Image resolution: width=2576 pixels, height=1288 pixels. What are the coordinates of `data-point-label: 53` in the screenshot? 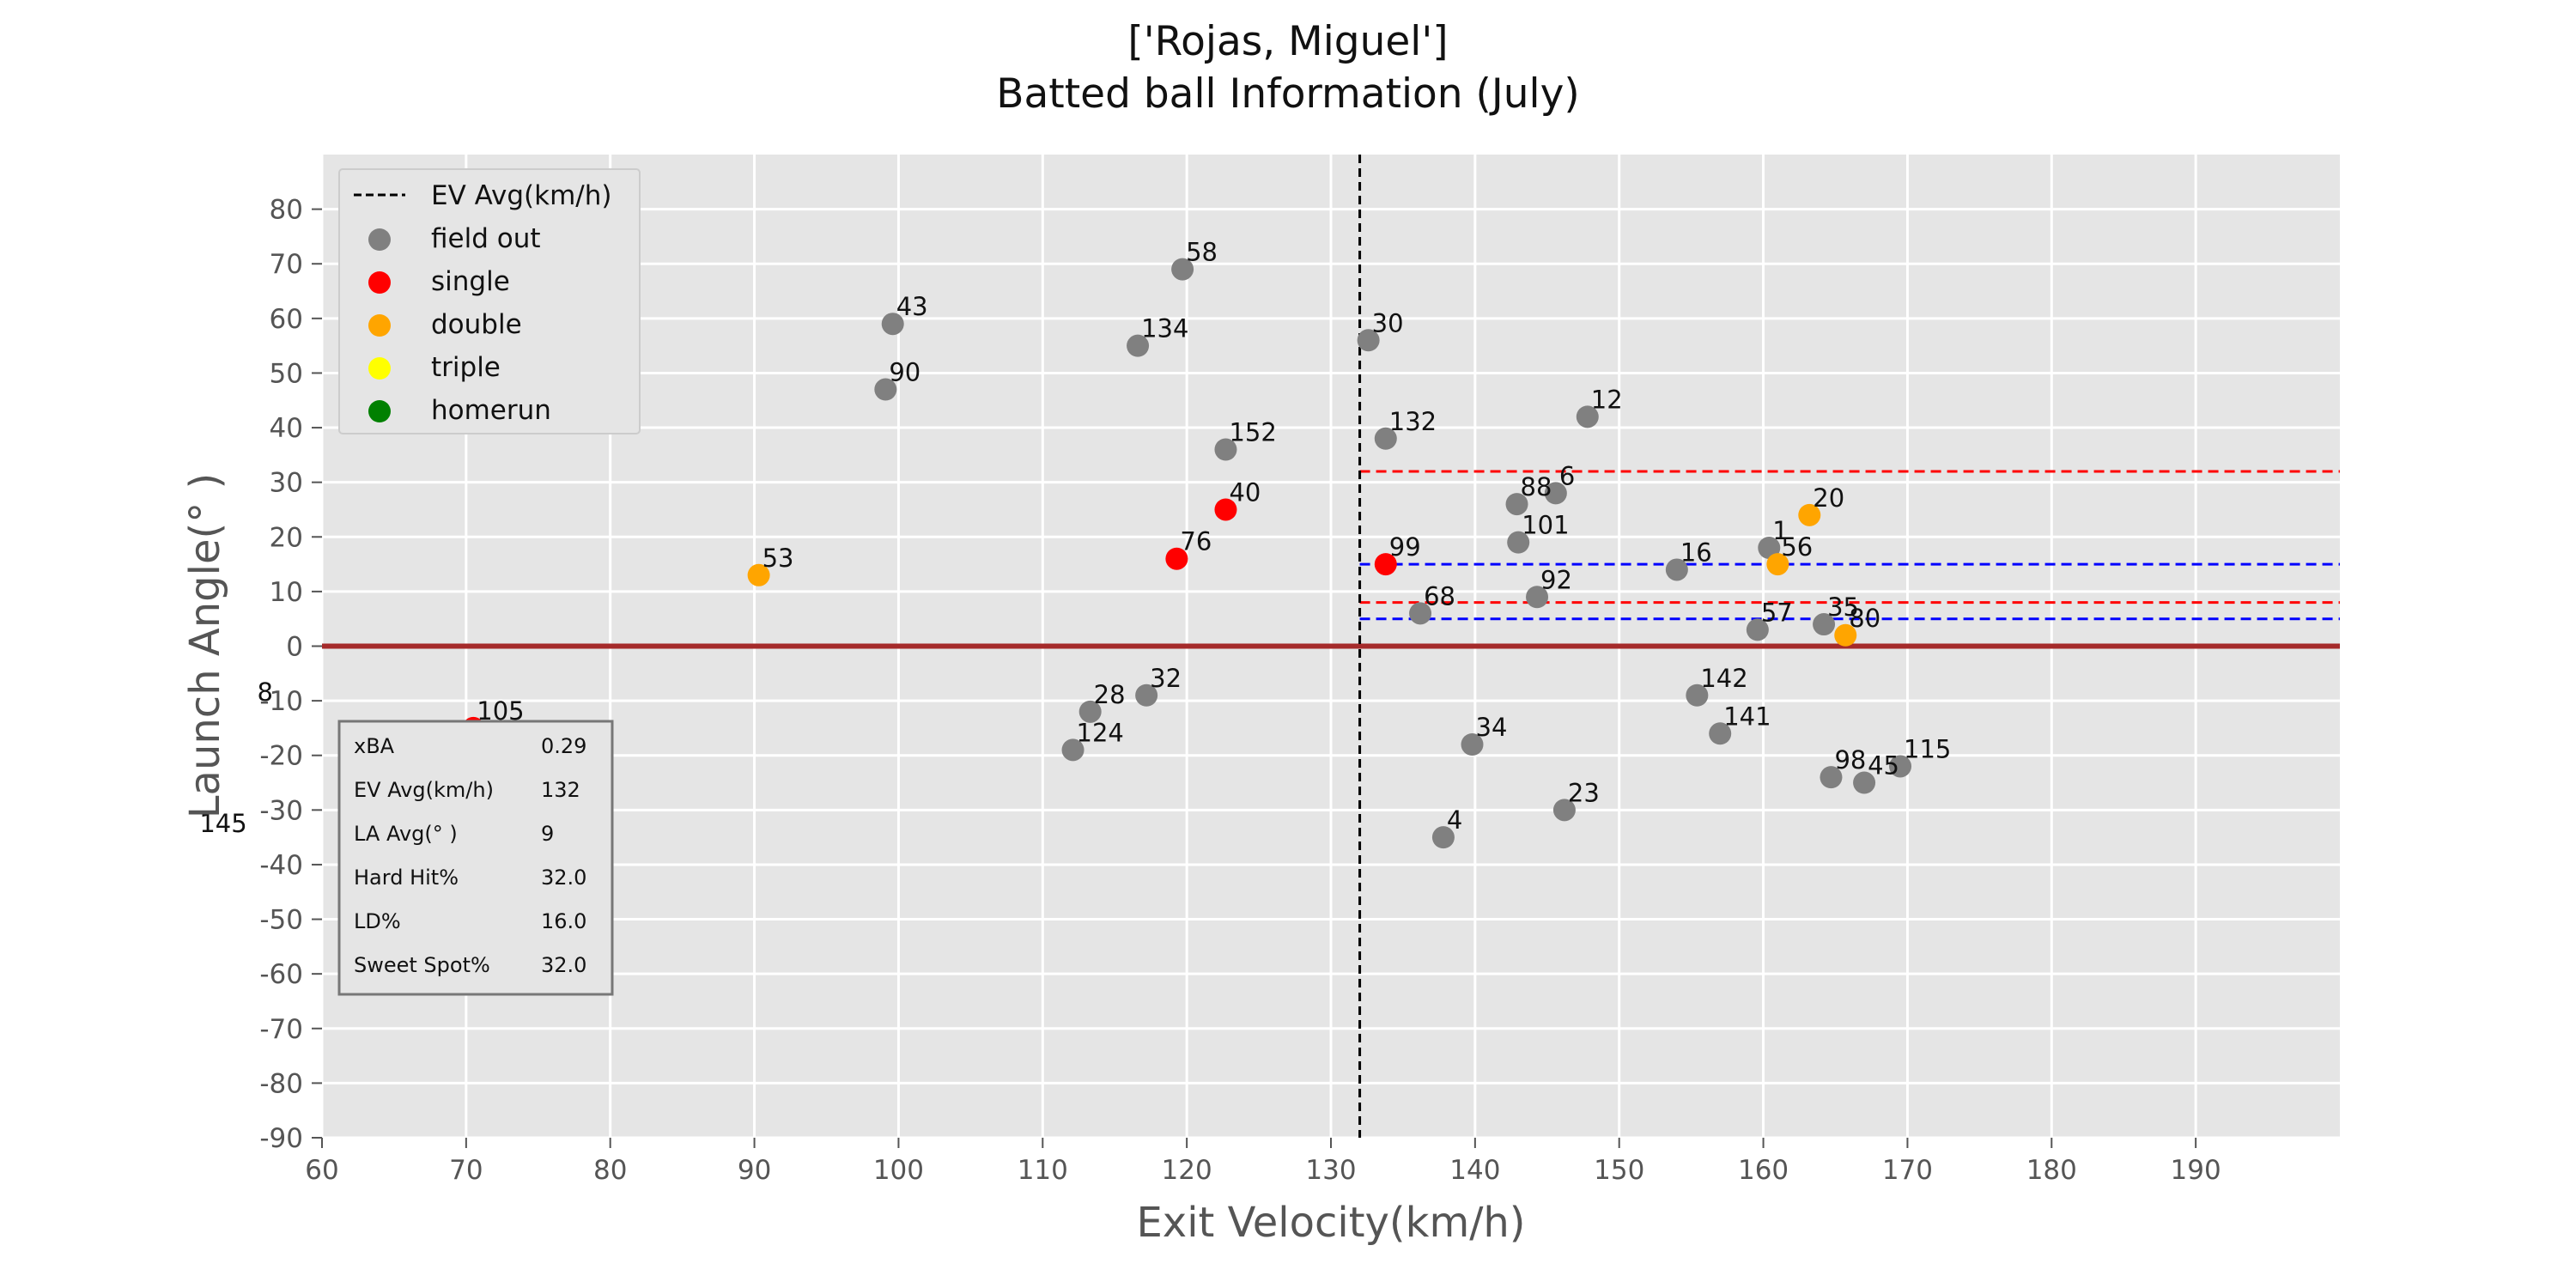 It's located at (778, 558).